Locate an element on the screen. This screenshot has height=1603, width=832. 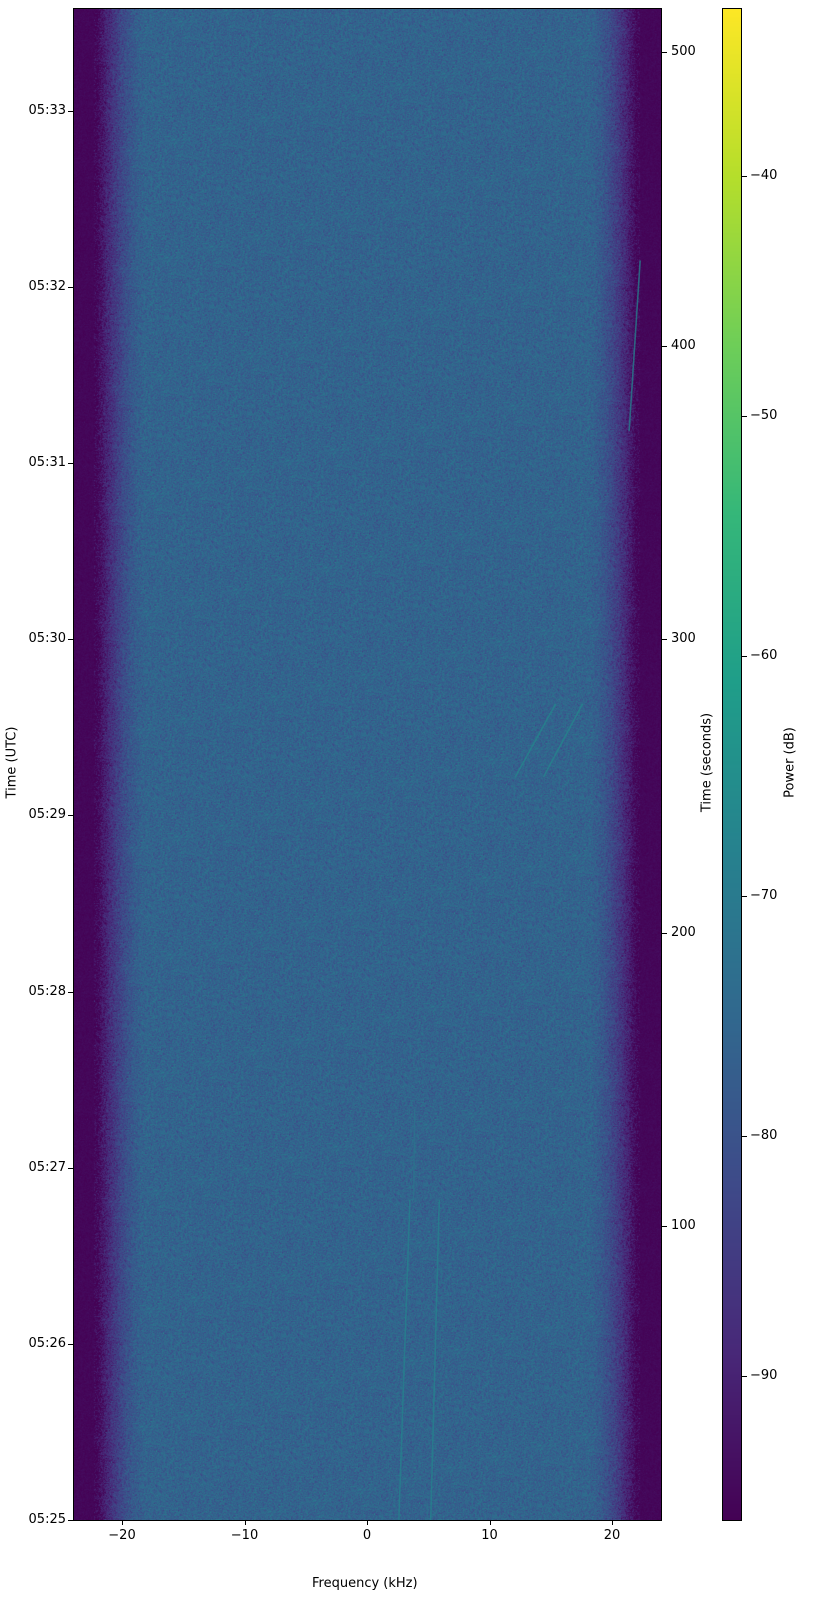
colorbar is located at coordinates (732, 764).